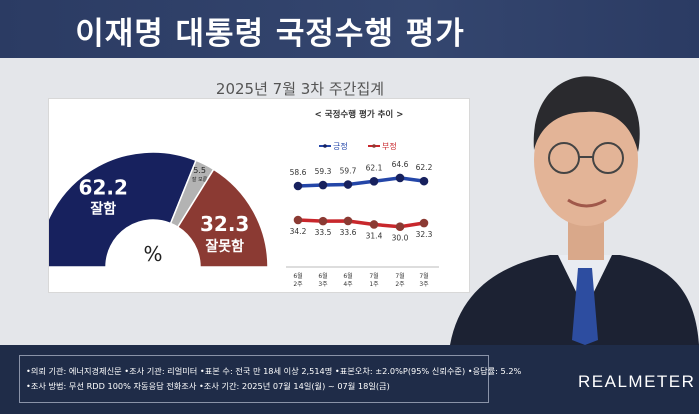  I want to click on approval-half-donut: 62.2잘함 5.5잘 모름 32.3 잘못함%, so click(159, 209).